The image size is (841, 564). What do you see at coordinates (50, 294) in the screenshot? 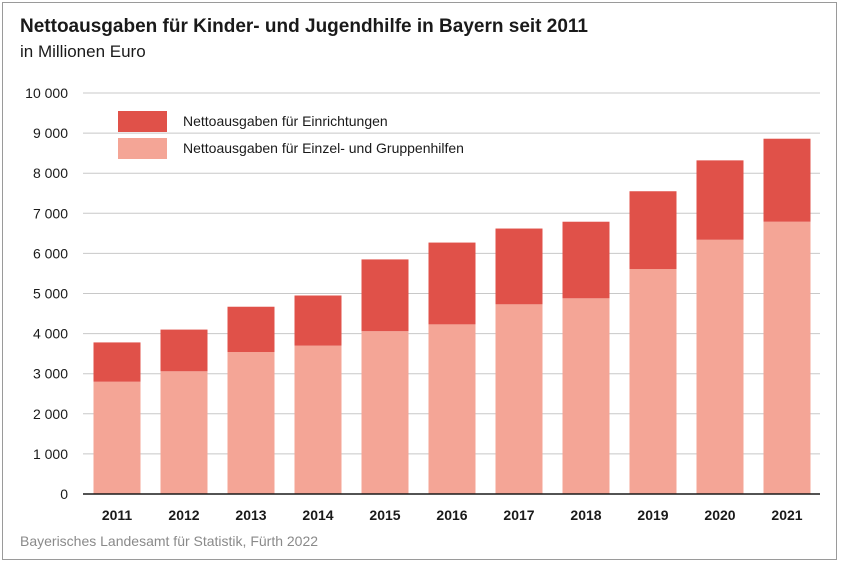
I see `y-tick-label: 5 000` at bounding box center [50, 294].